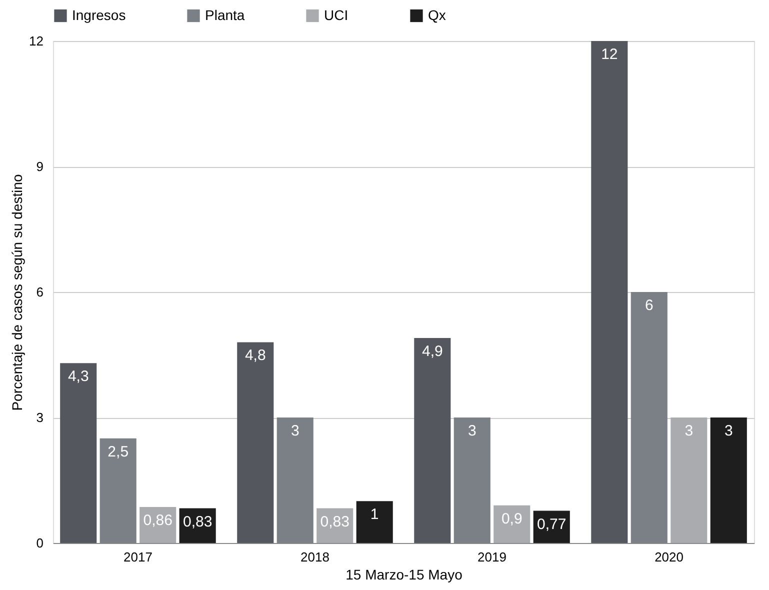  Describe the element at coordinates (432, 351) in the screenshot. I see `data-label: 4,9` at that location.